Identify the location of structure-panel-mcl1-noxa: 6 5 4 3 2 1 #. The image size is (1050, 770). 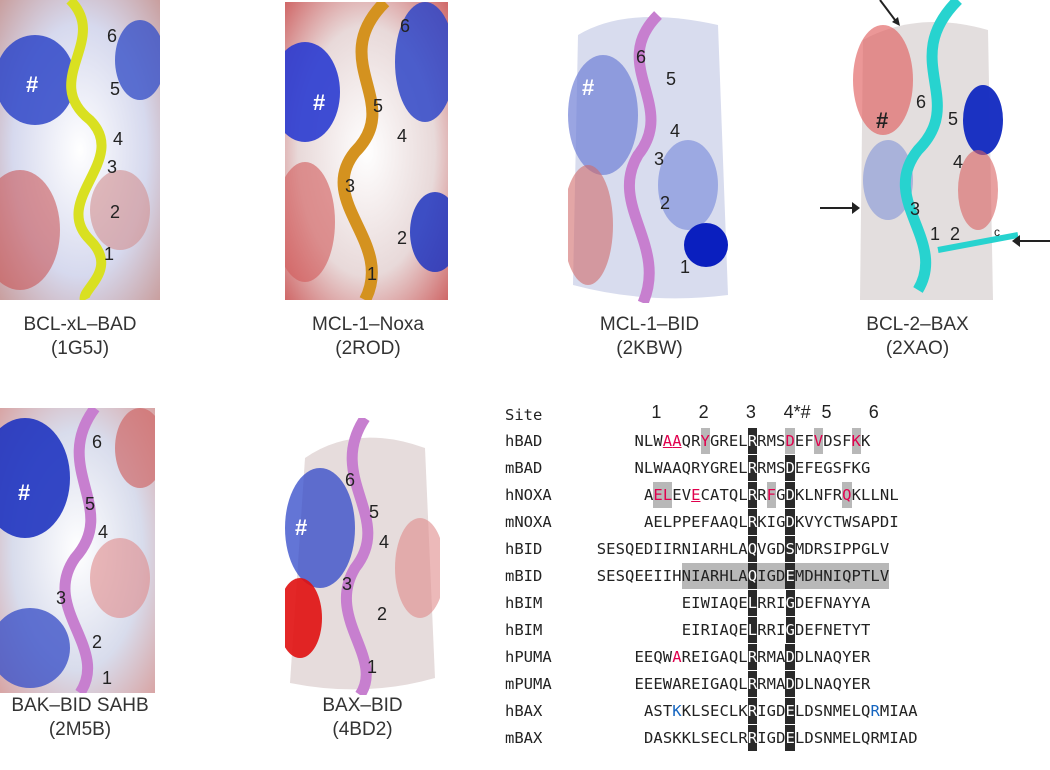
(366, 151).